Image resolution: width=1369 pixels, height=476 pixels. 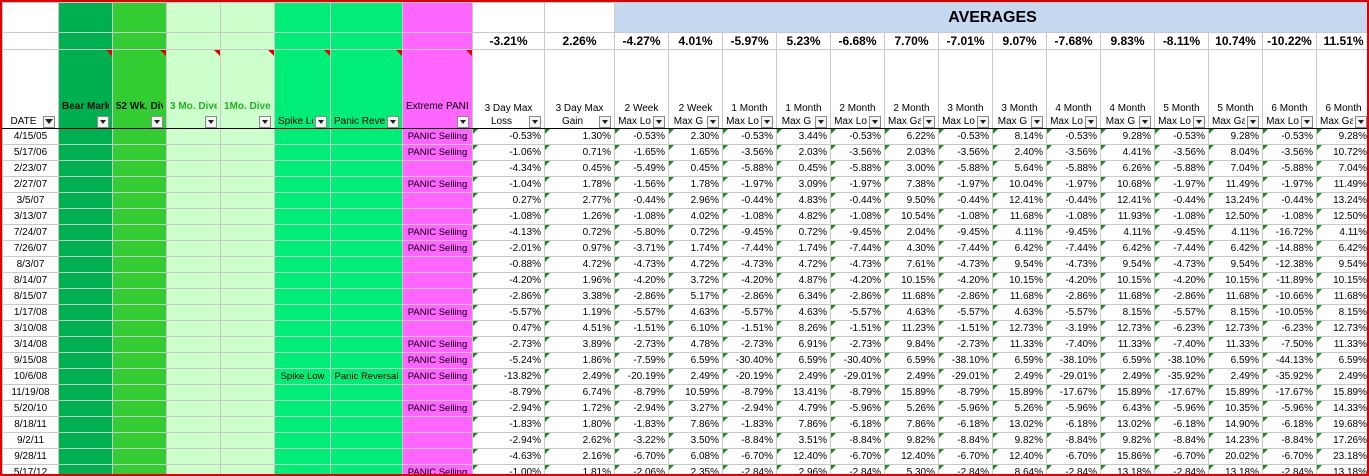 What do you see at coordinates (1235, 424) in the screenshot?
I see `metric-value-cell: 14.90%` at bounding box center [1235, 424].